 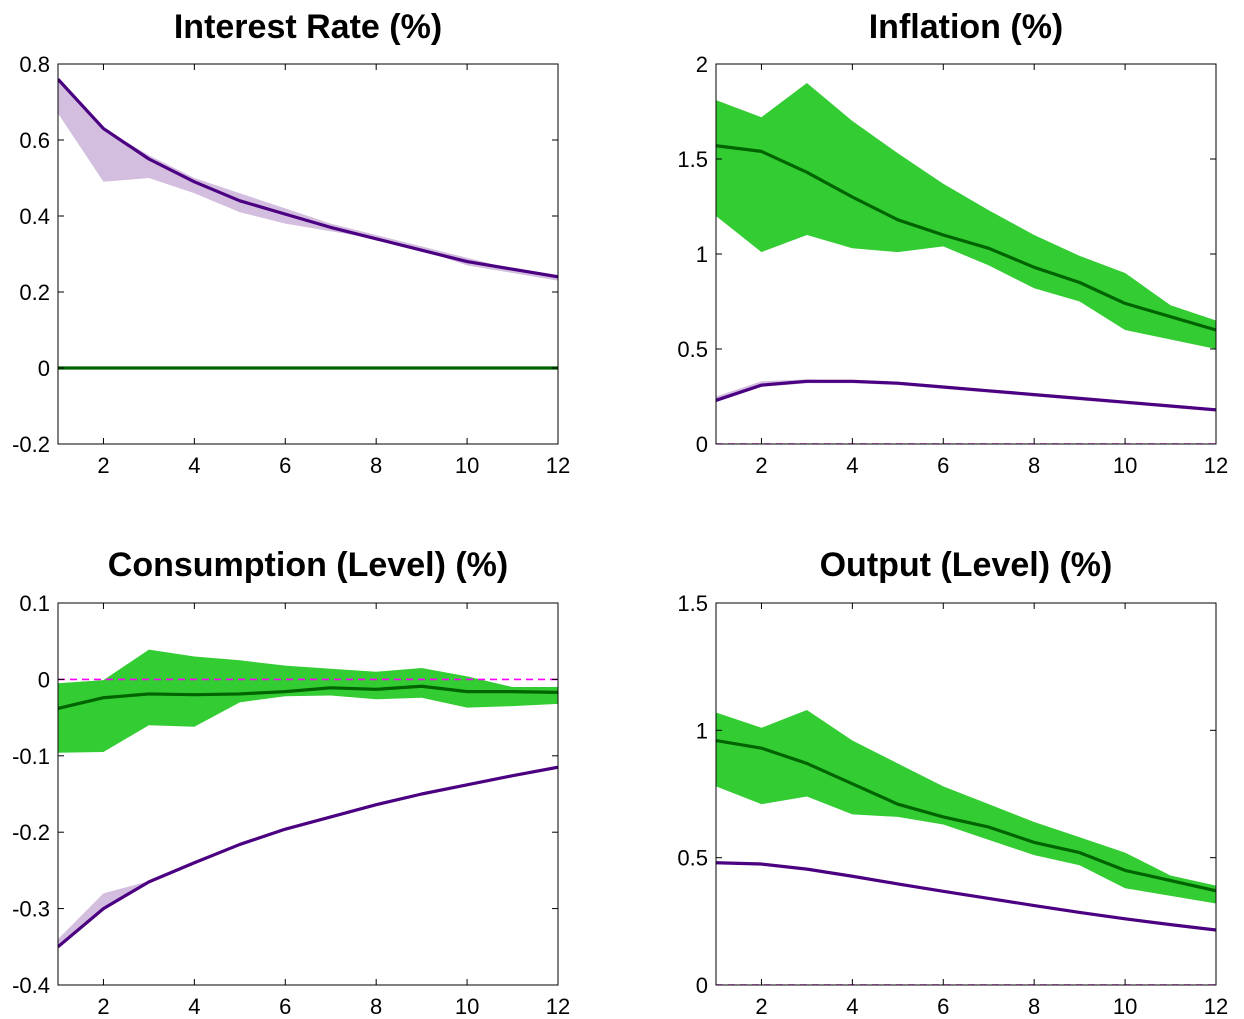 What do you see at coordinates (31, 985) in the screenshot?
I see `y-tick-label: -0.4` at bounding box center [31, 985].